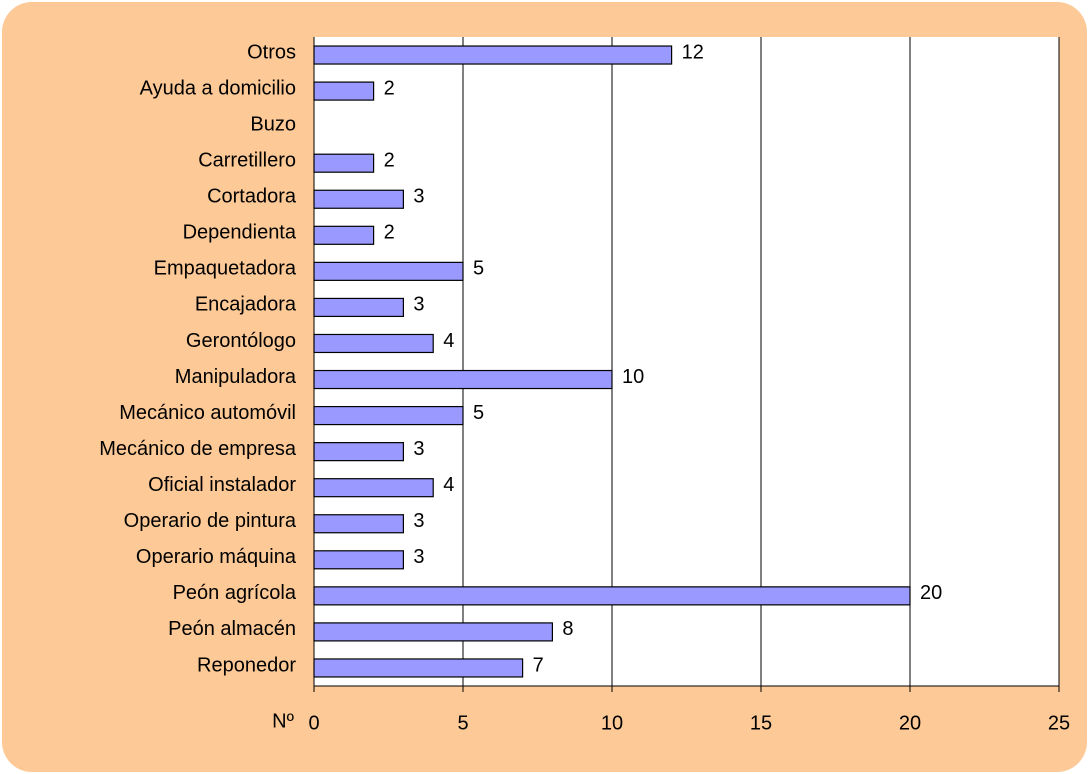  I want to click on y-tick-label: Carretillero, so click(247, 160).